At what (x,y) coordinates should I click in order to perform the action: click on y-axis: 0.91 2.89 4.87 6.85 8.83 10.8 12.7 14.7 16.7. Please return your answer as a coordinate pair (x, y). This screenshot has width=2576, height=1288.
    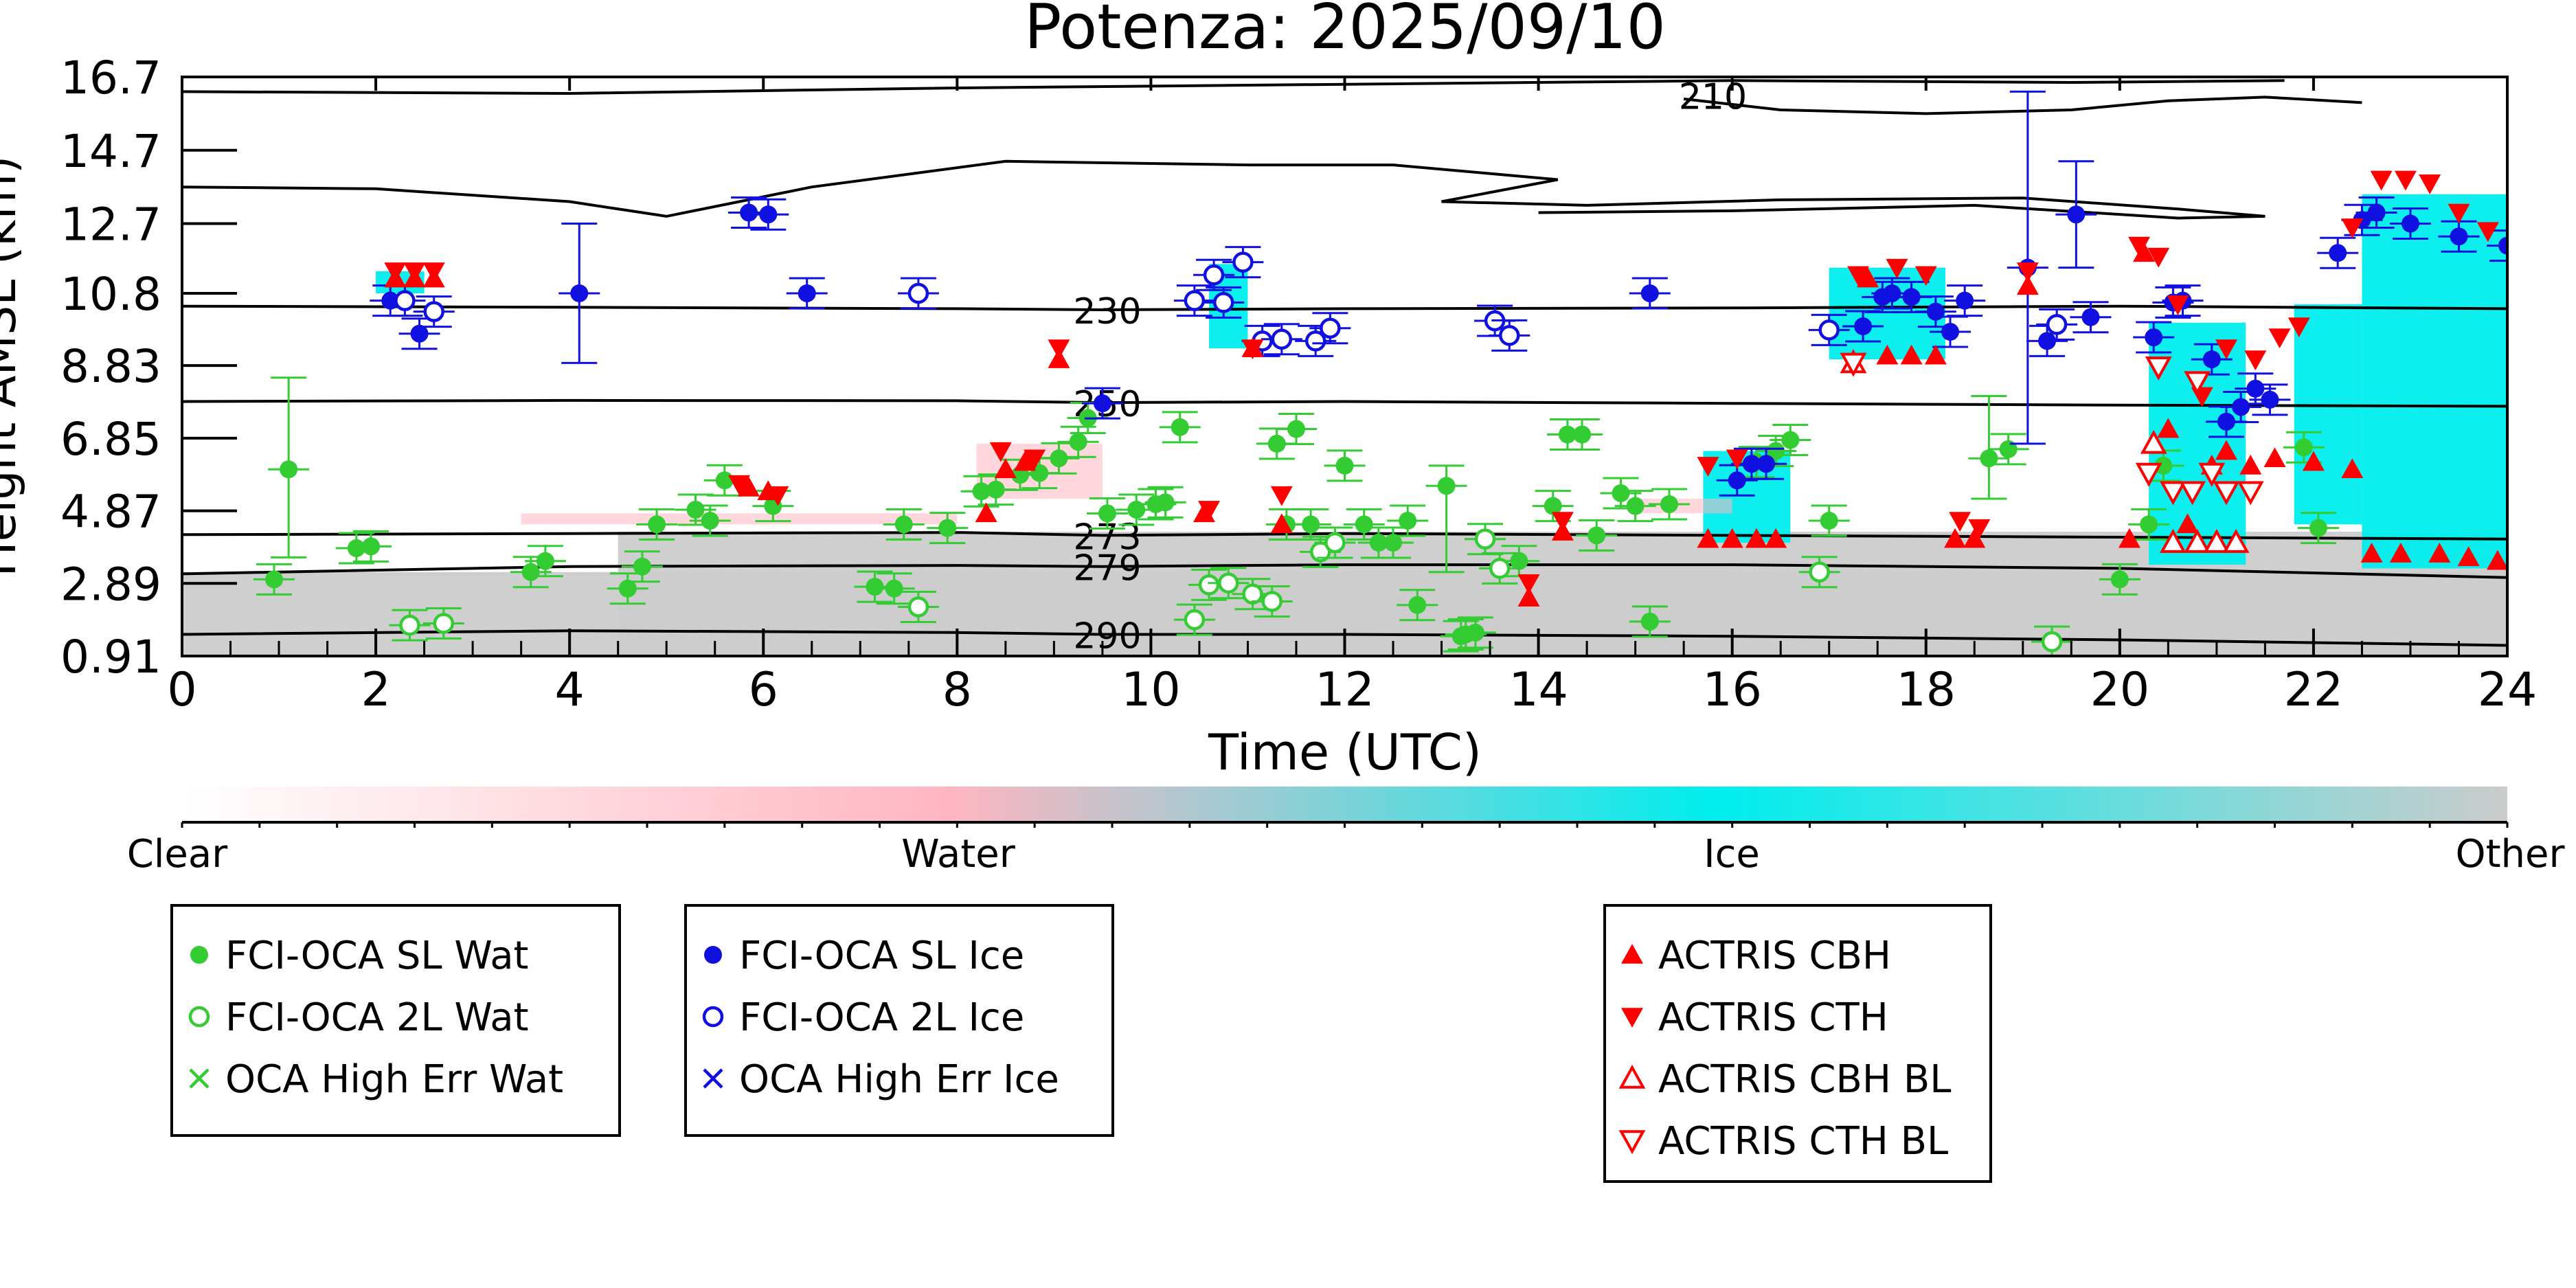
    Looking at the image, I should click on (148, 367).